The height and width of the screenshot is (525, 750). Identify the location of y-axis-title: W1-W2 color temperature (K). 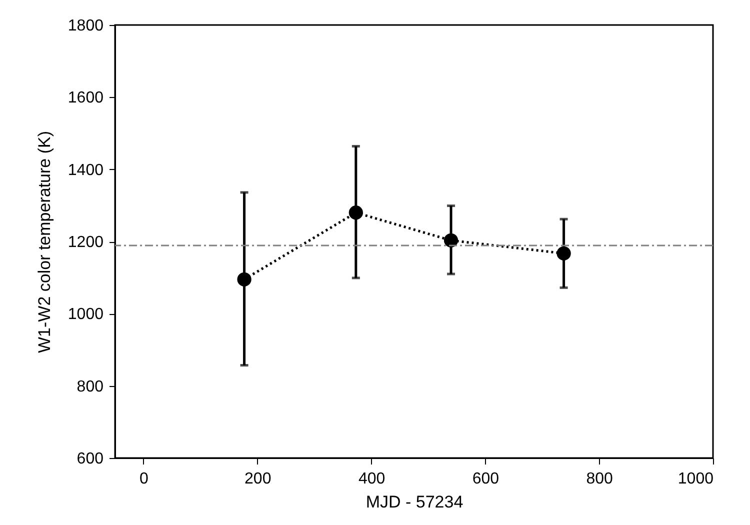
(44, 242).